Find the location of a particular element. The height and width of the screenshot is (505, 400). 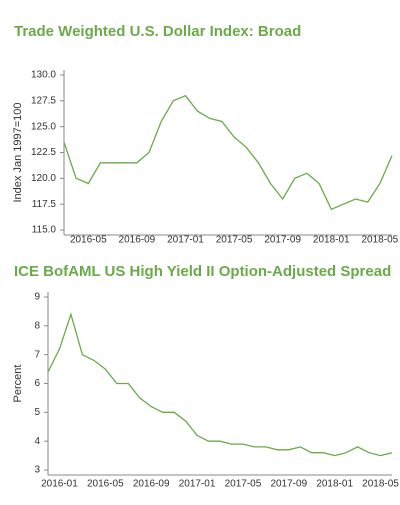

y-tick-label: 5 is located at coordinates (37, 412).